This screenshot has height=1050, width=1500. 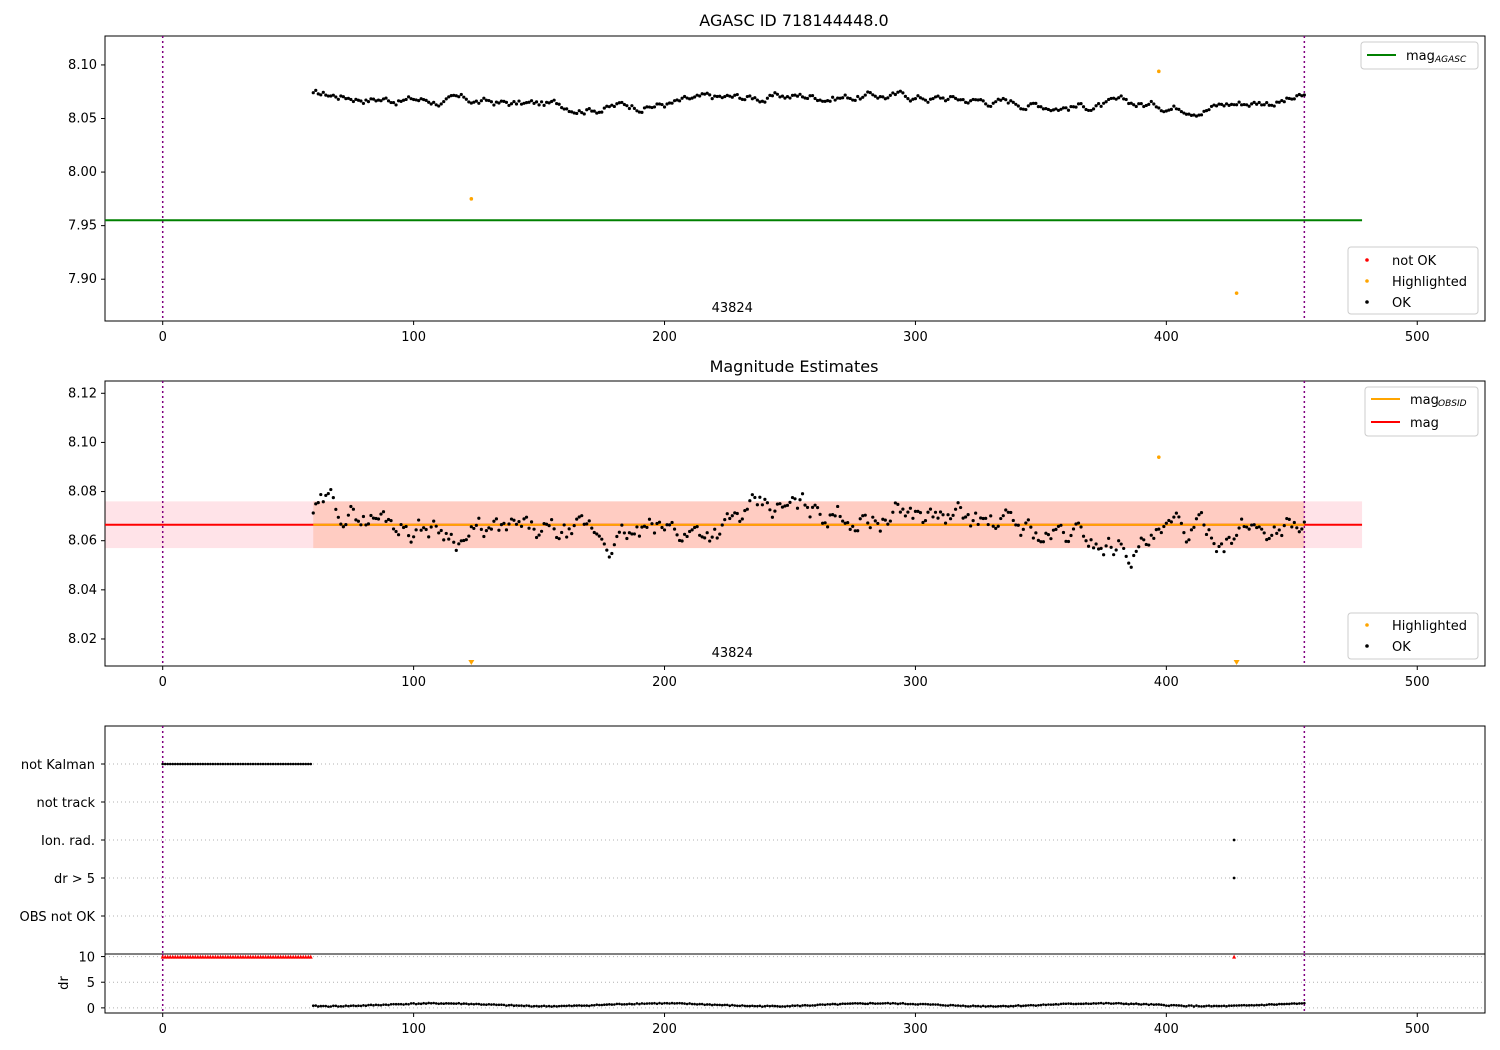 What do you see at coordinates (74, 879) in the screenshot?
I see `flag-category-label: dr > 5` at bounding box center [74, 879].